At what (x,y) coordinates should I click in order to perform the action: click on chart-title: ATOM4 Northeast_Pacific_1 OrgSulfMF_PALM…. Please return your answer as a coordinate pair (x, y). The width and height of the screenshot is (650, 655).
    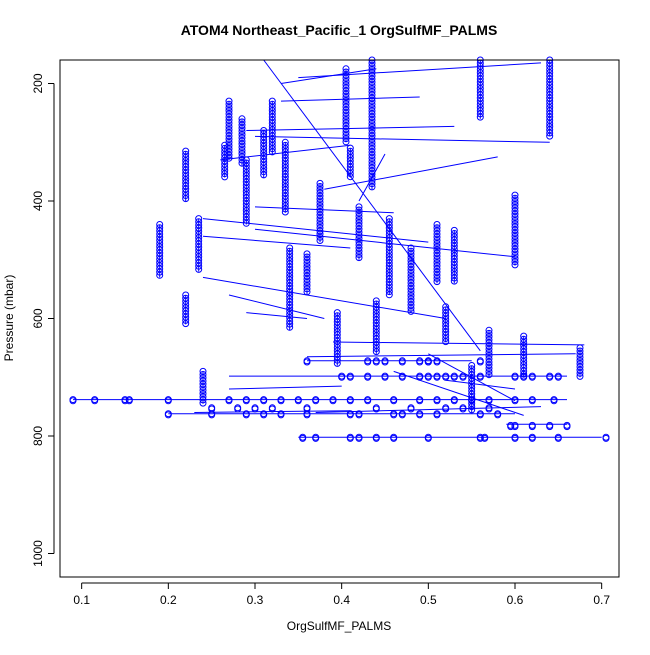
    Looking at the image, I should click on (339, 30).